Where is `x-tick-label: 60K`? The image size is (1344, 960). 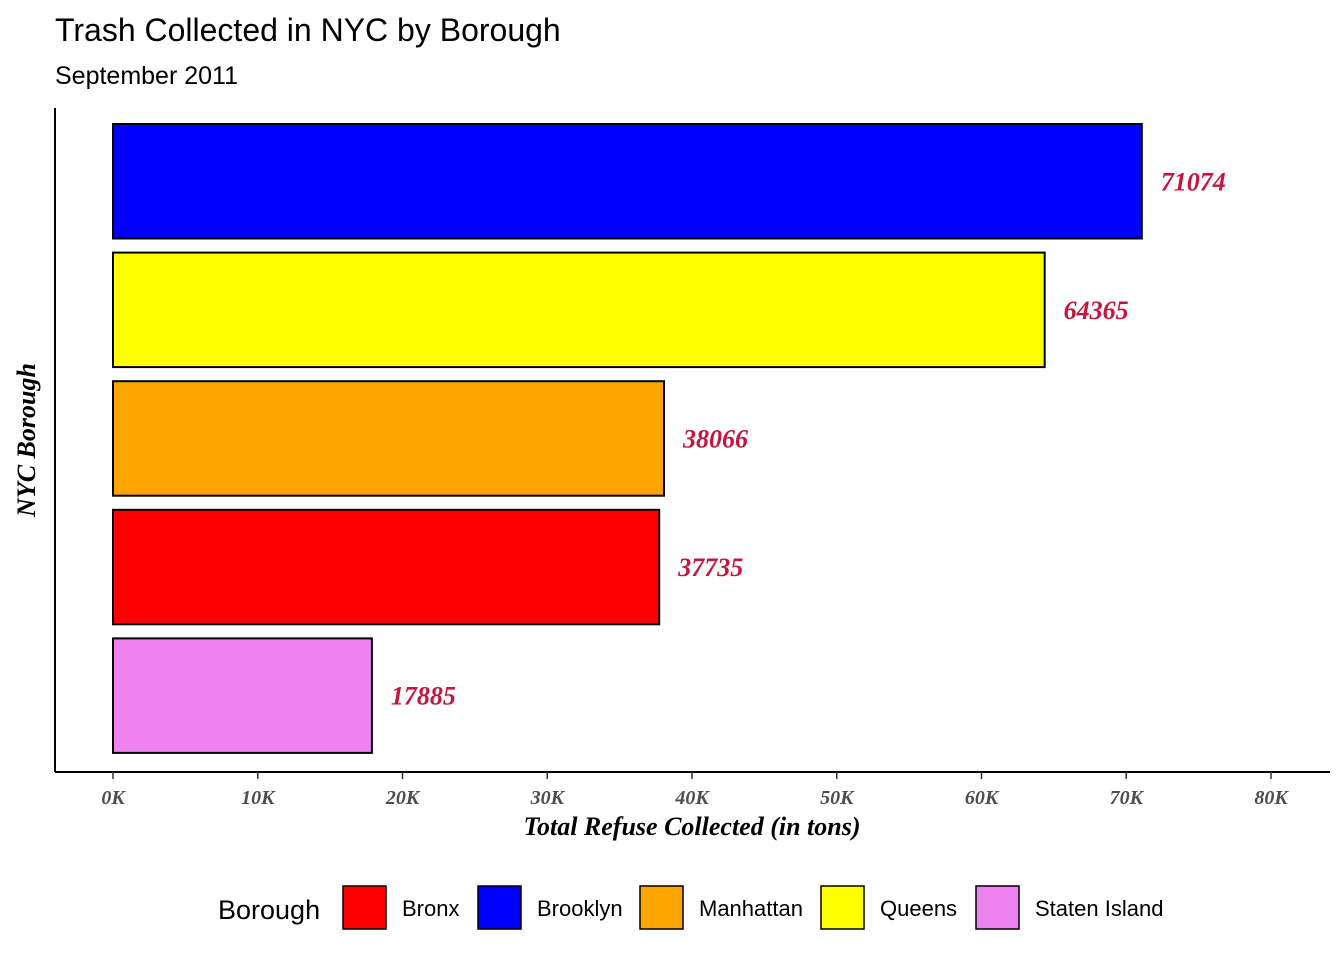
x-tick-label: 60K is located at coordinates (982, 798).